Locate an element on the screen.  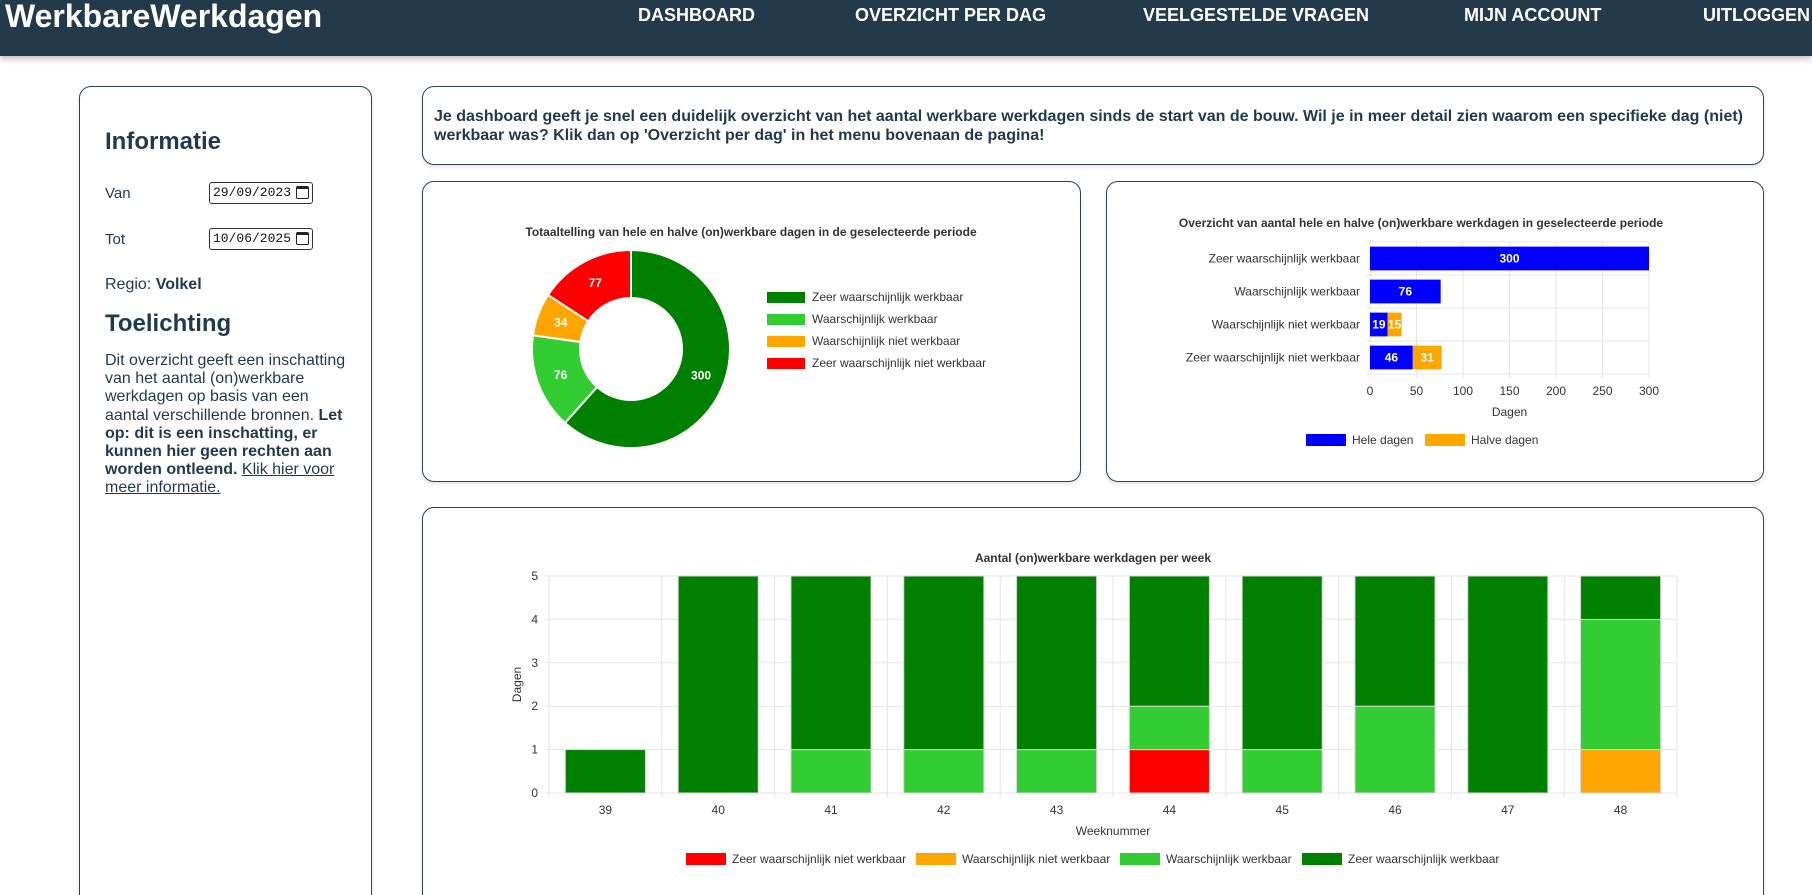
region-value: Volkel is located at coordinates (178, 284).